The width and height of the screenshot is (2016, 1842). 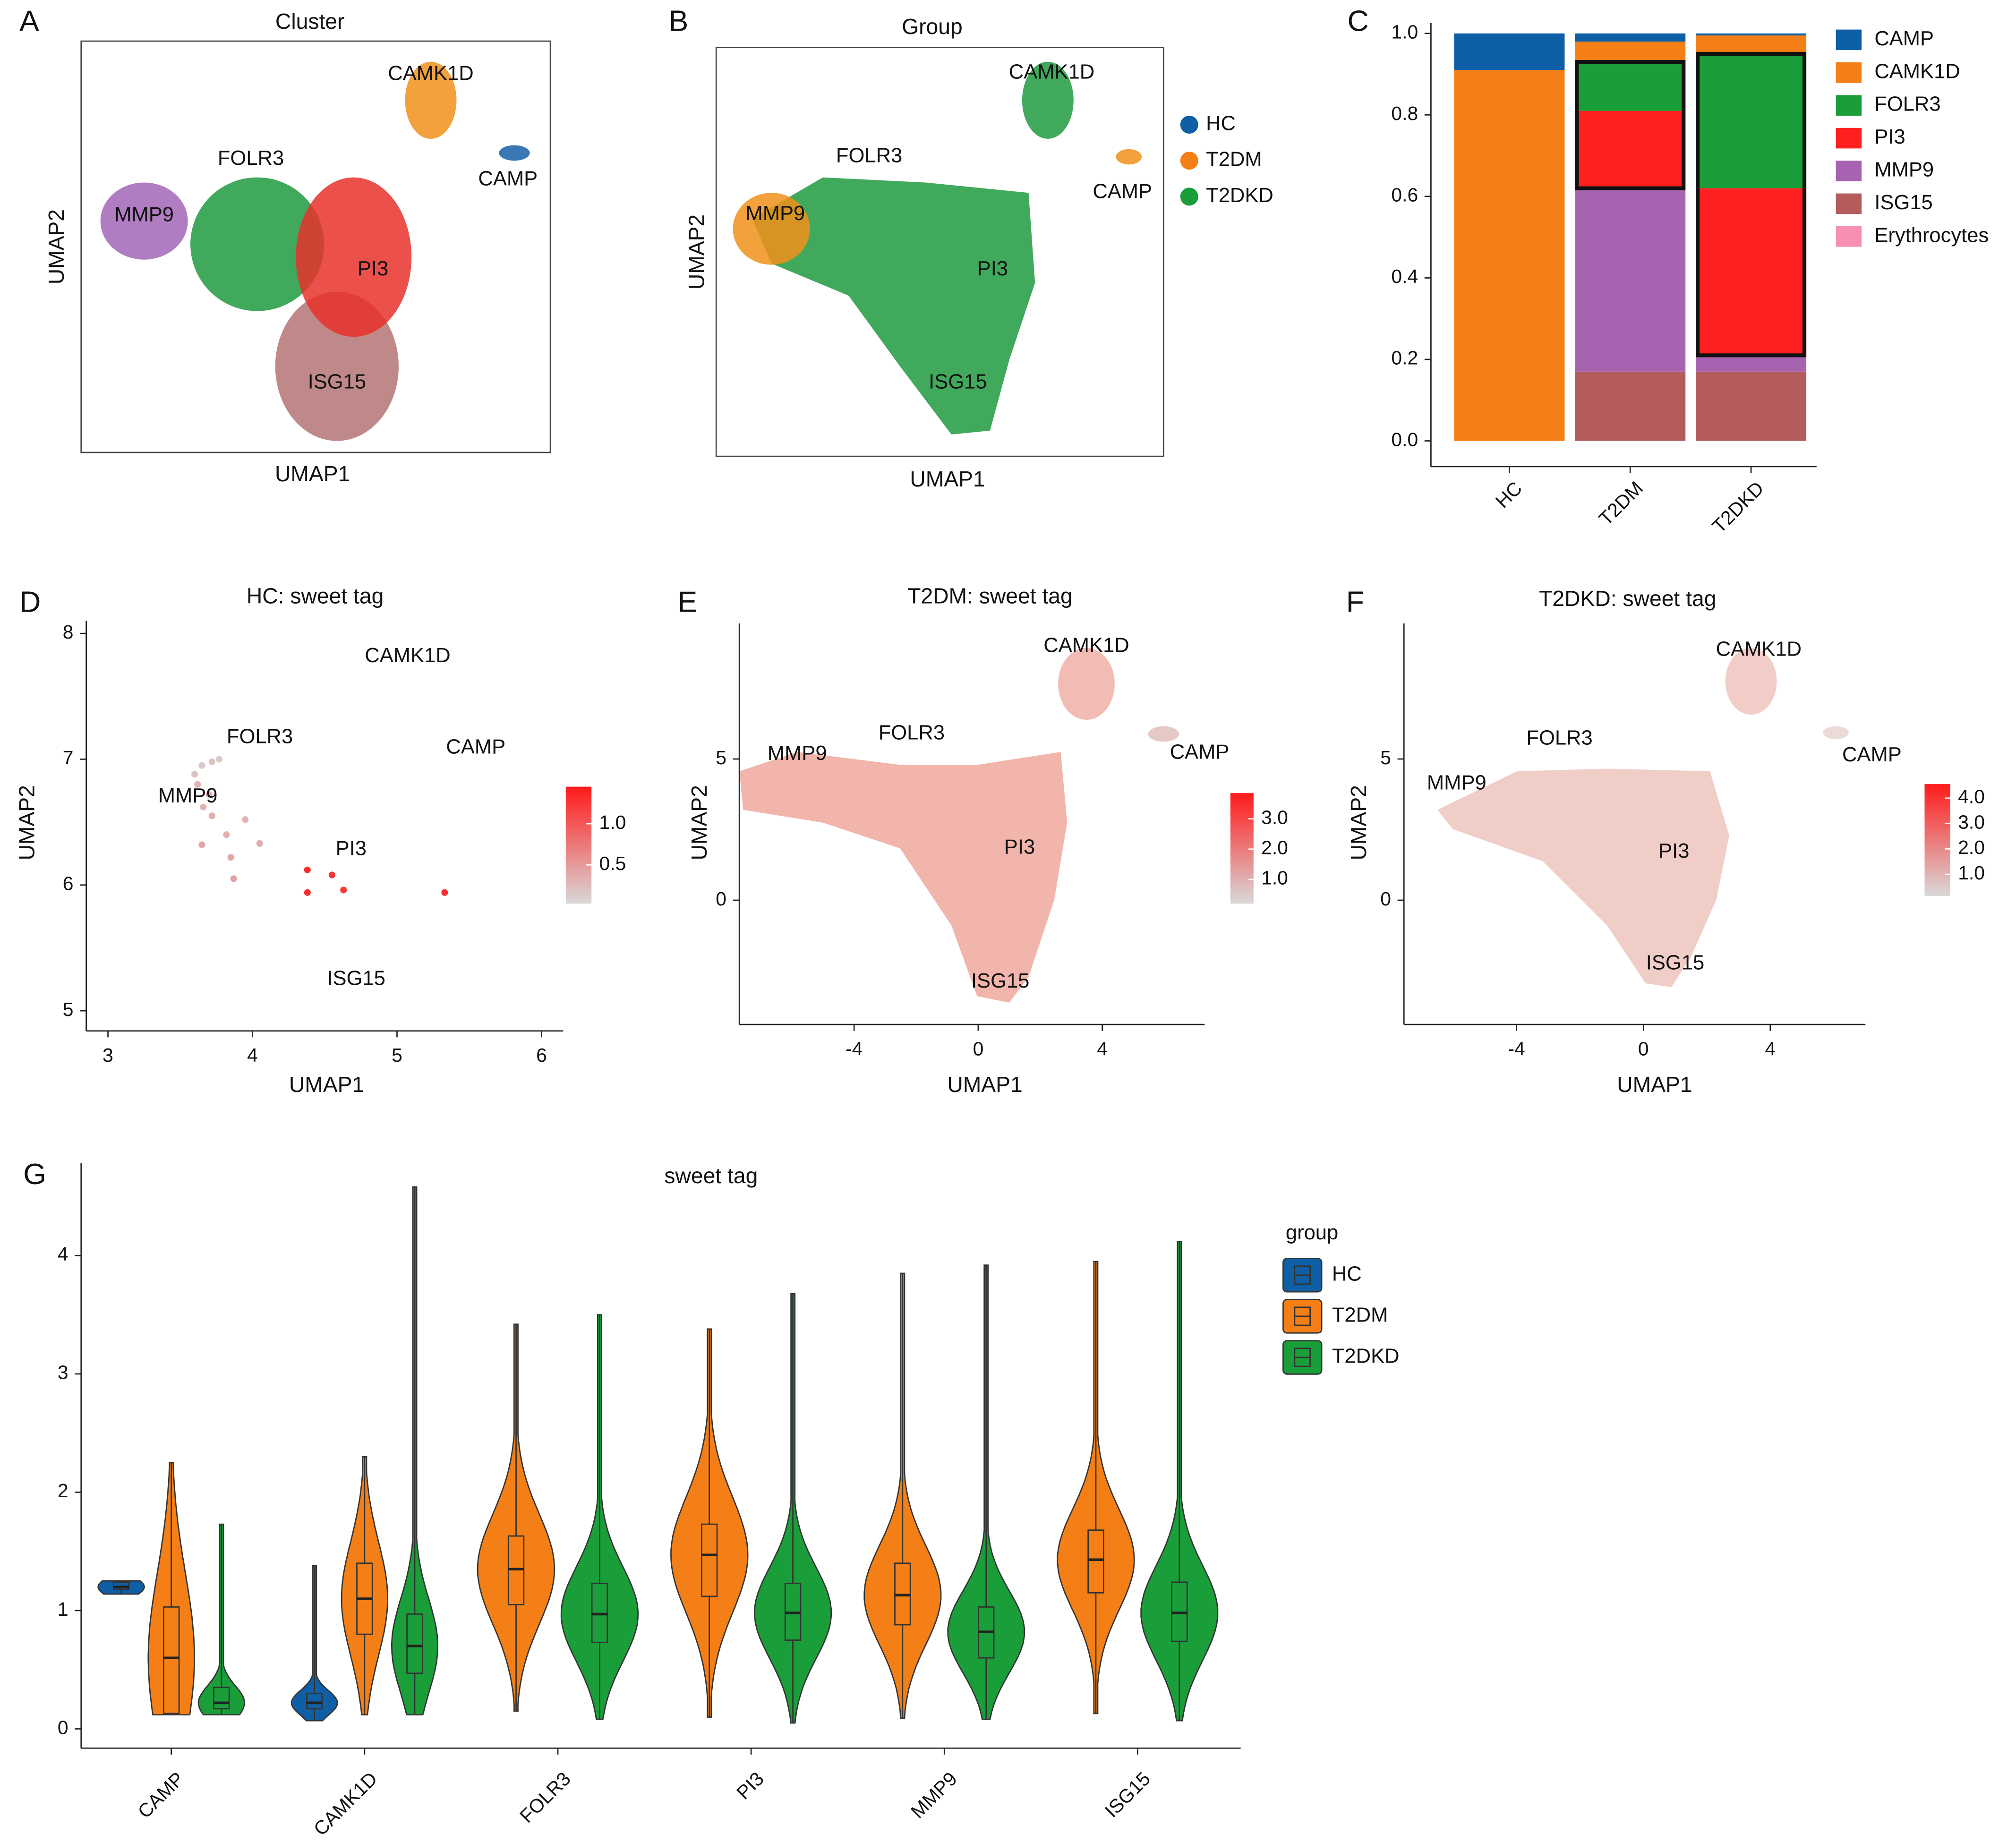 What do you see at coordinates (68, 758) in the screenshot?
I see `y-tick-label: 7` at bounding box center [68, 758].